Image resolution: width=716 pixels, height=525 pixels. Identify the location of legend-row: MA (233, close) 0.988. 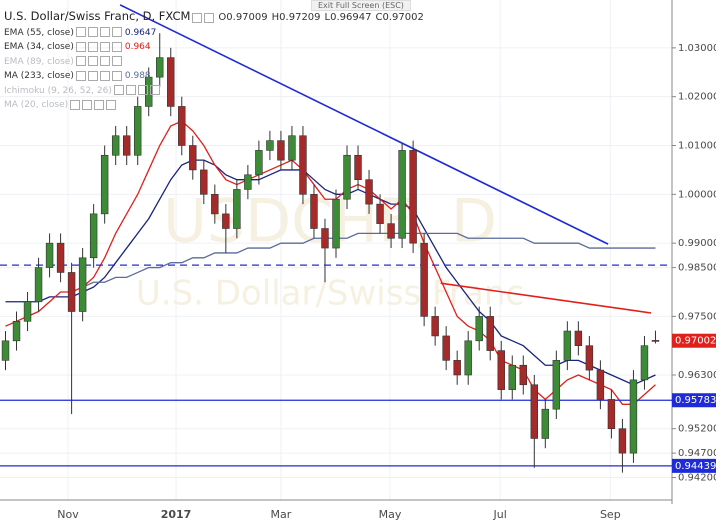
(214, 76).